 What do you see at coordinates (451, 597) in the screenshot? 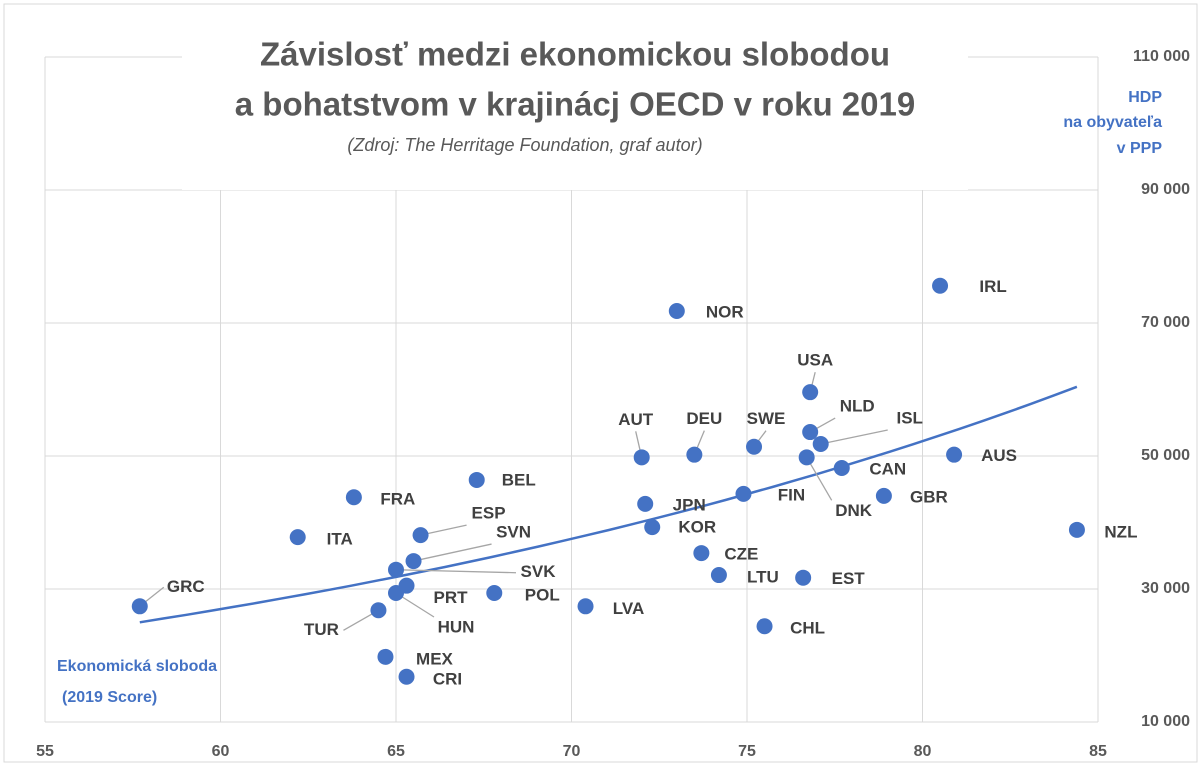
I see `point-label: PRT` at bounding box center [451, 597].